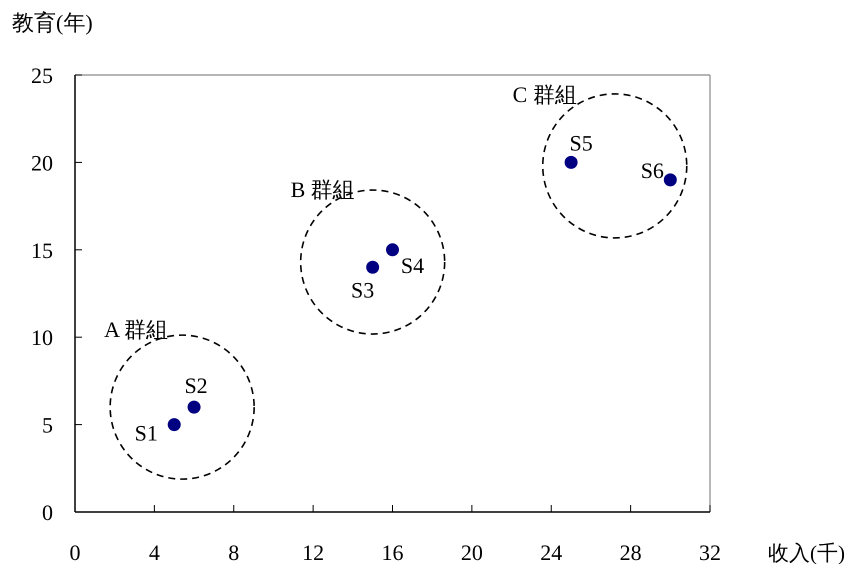  I want to click on y-tick-label: 0, so click(47, 512).